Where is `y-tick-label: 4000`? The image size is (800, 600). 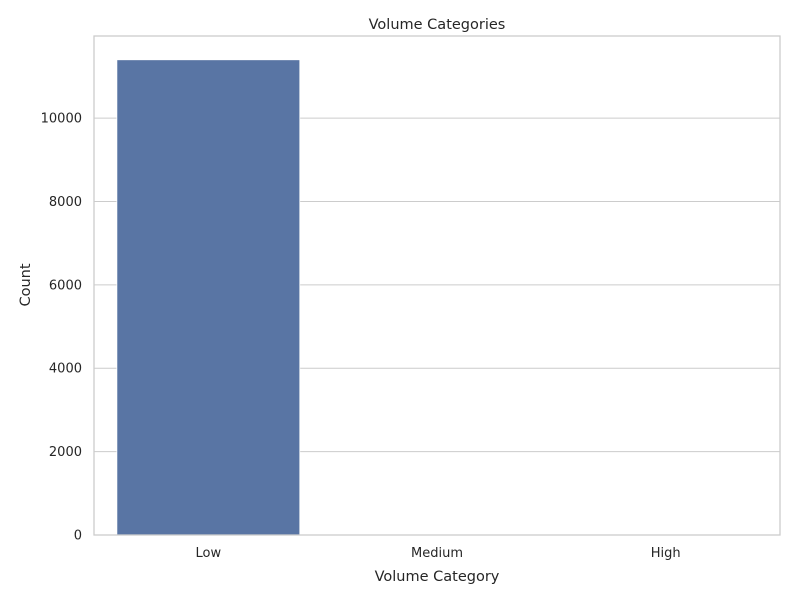 y-tick-label: 4000 is located at coordinates (65, 369).